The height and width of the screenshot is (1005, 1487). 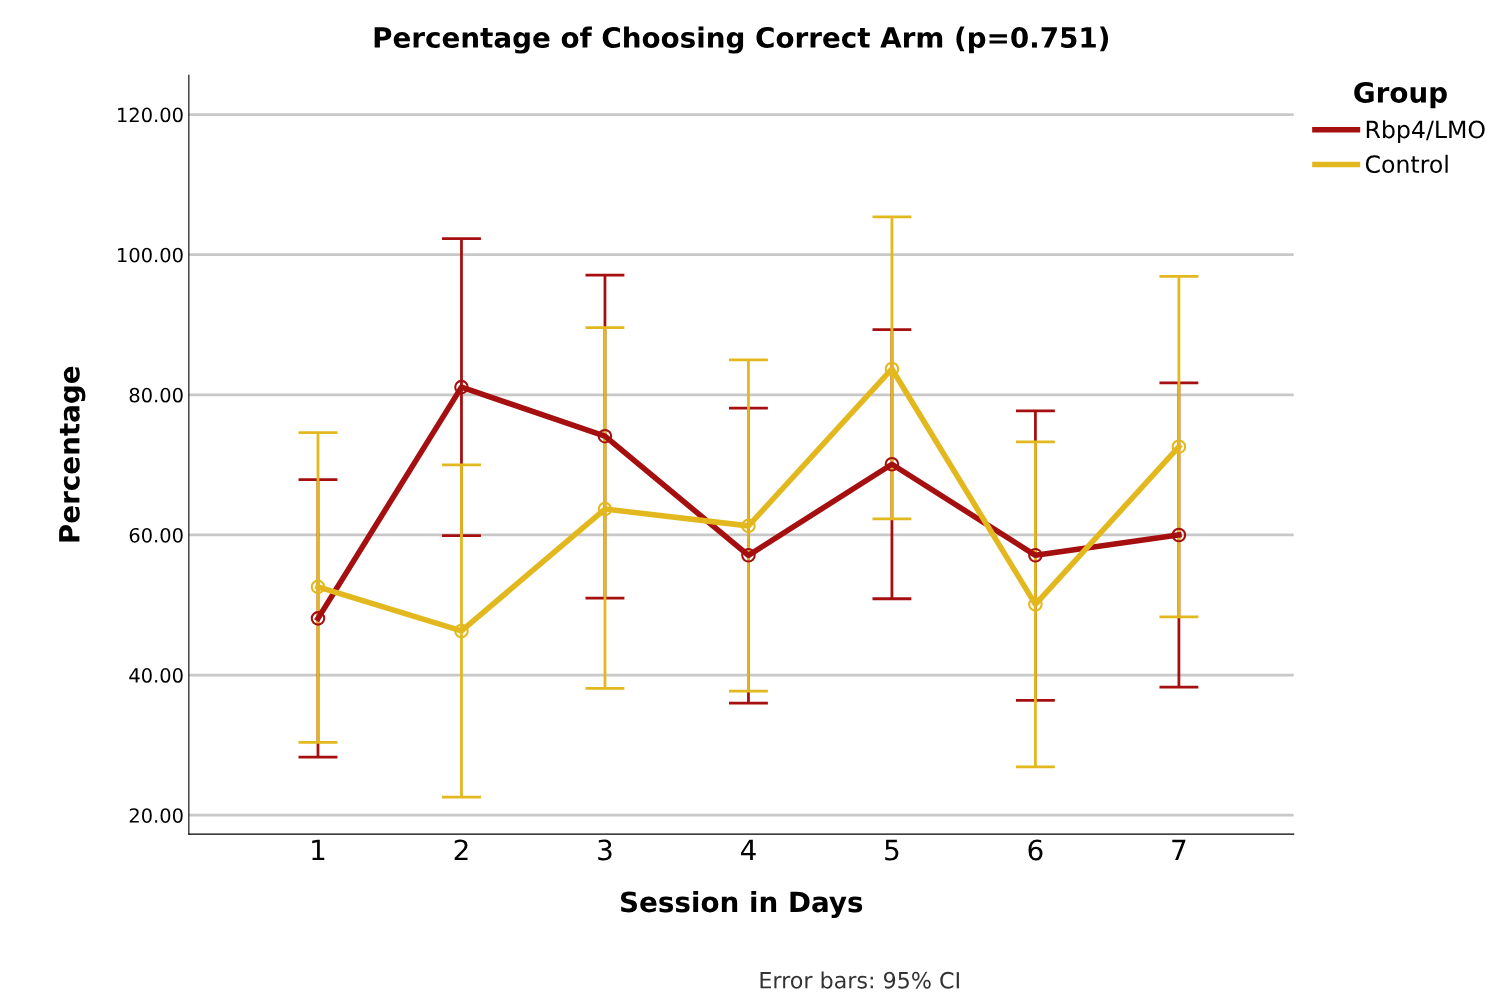 I want to click on x-tick-label: 7, so click(x=1179, y=850).